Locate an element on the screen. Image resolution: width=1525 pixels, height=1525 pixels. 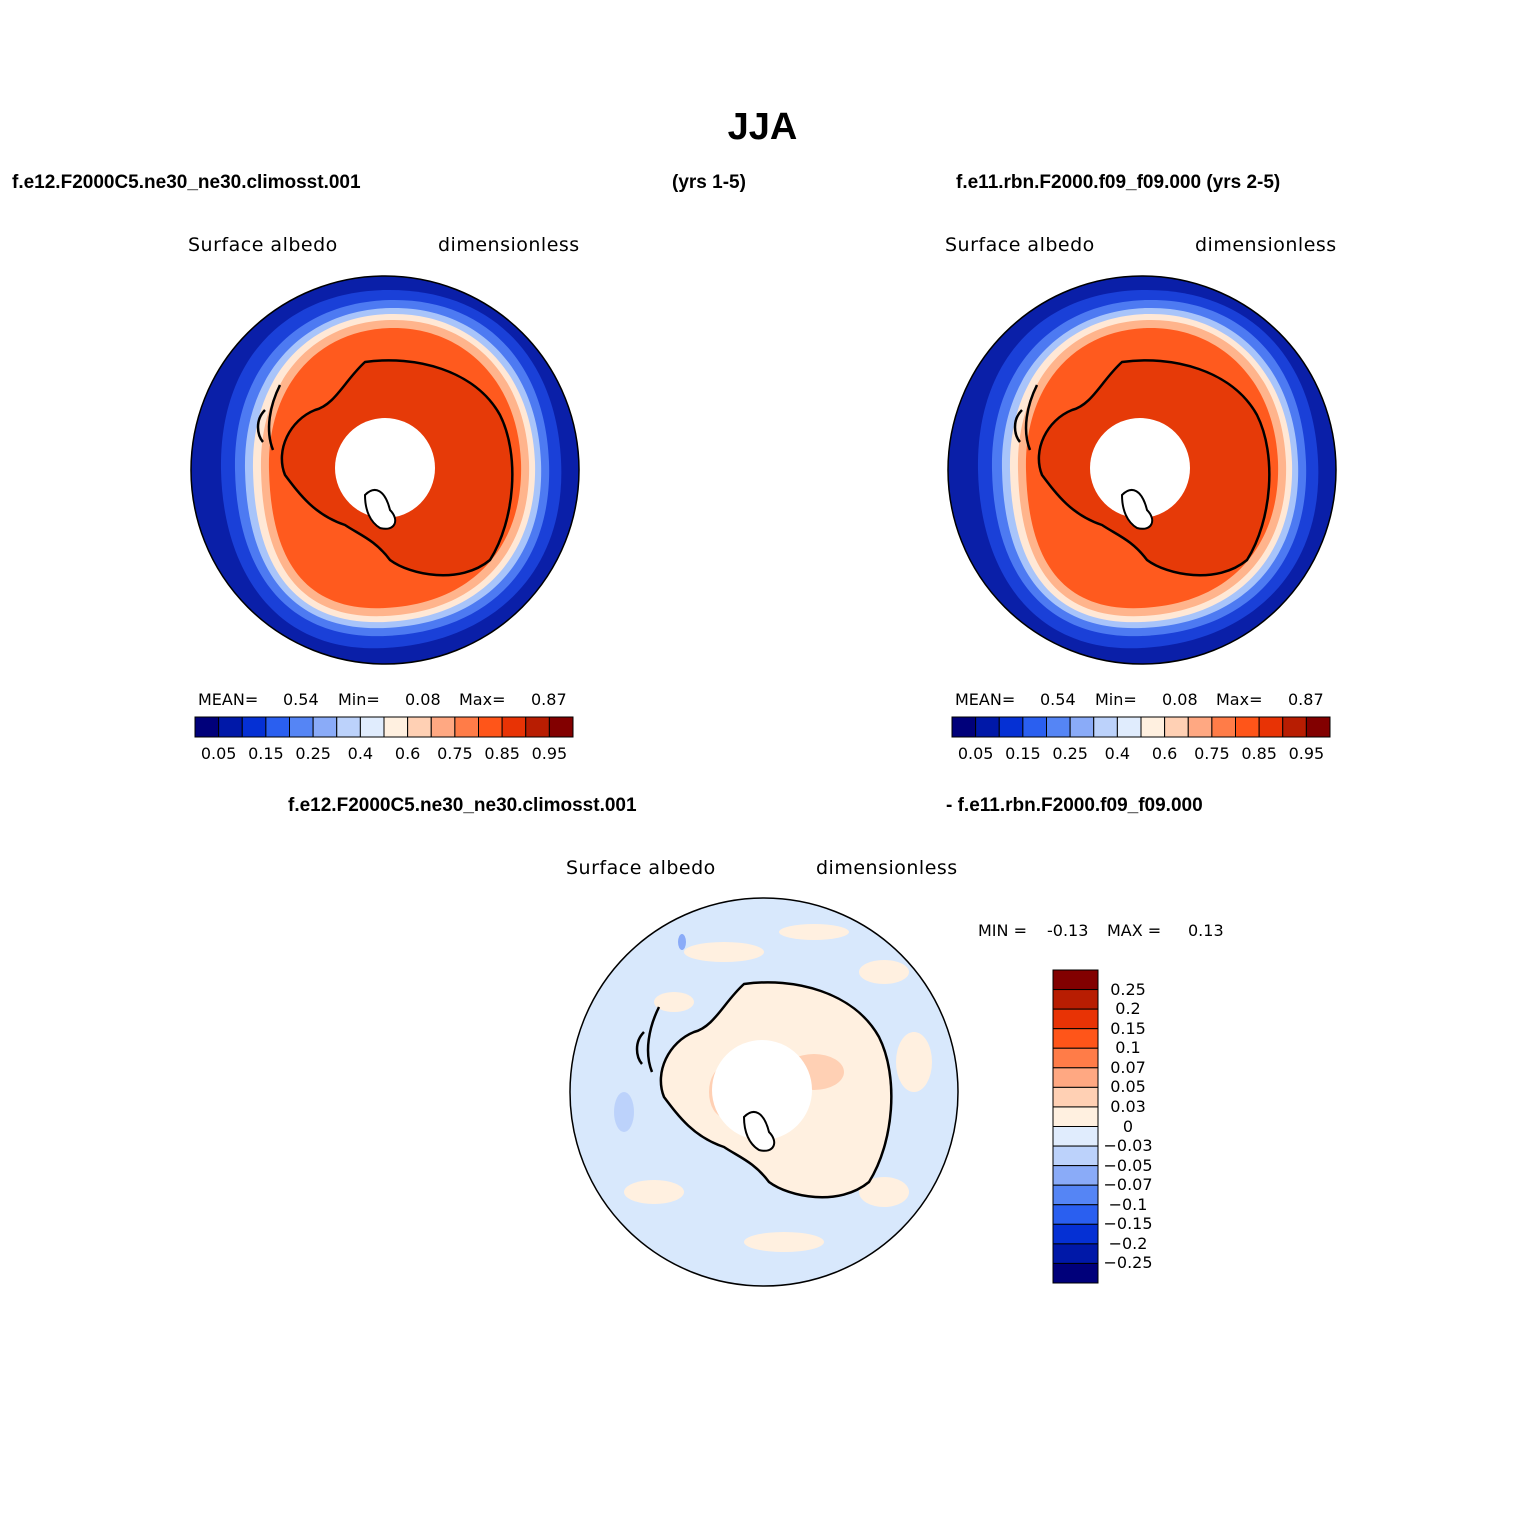
panel3-case-a-label: f.e12.F2000C5.ne30_ne30.climosst.001 is located at coordinates (462, 805).